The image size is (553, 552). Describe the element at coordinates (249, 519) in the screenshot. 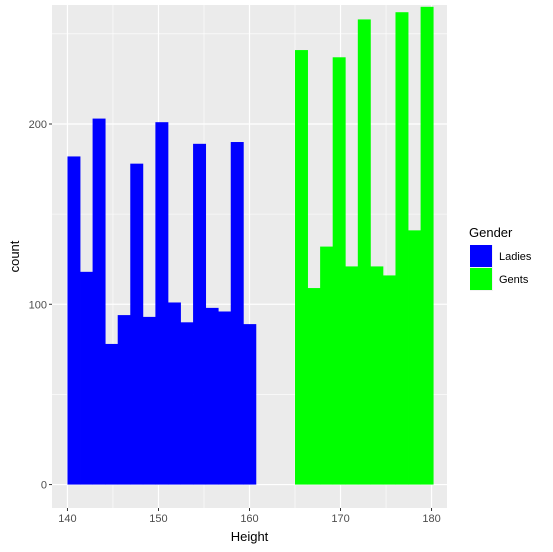

I see `x-tick-label: 160` at that location.